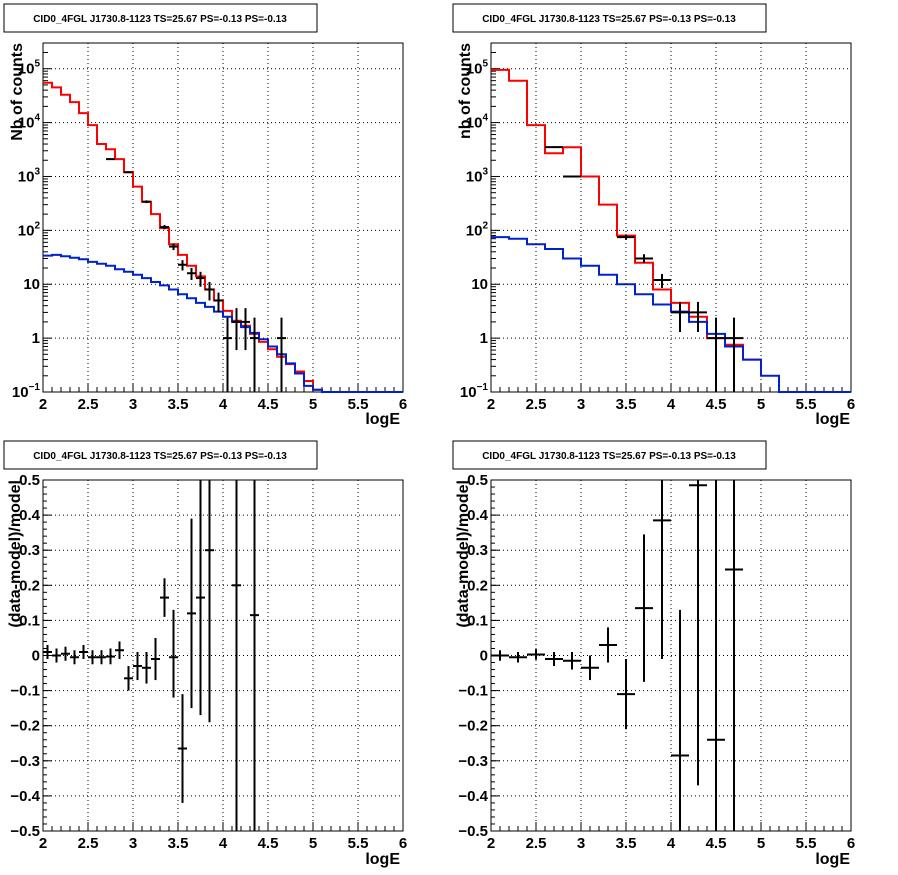 The image size is (898, 875). What do you see at coordinates (25, 831) in the screenshot?
I see `y-tick-label: −0.5` at bounding box center [25, 831].